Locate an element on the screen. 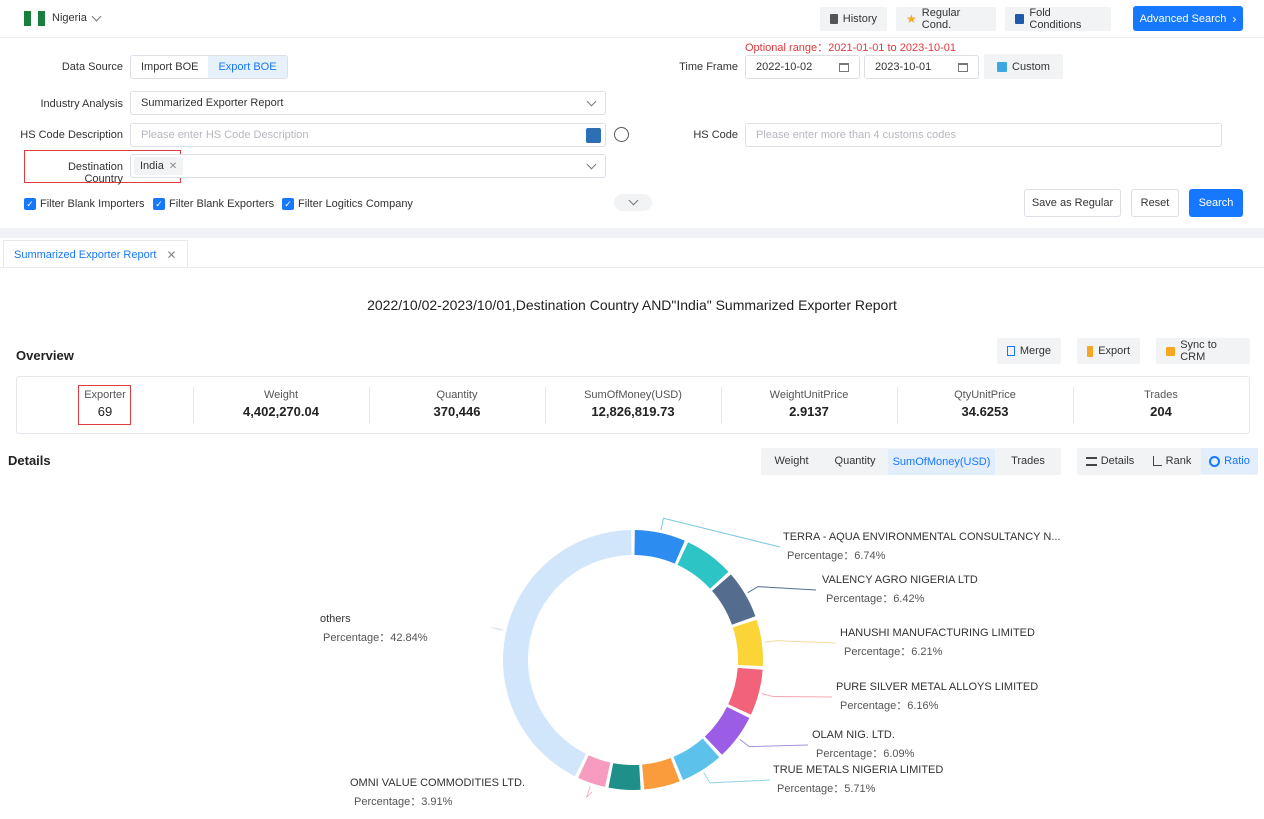 Image resolution: width=1264 pixels, height=819 pixels. industry-analysis-select: Summarized Exporter Report is located at coordinates (368, 103).